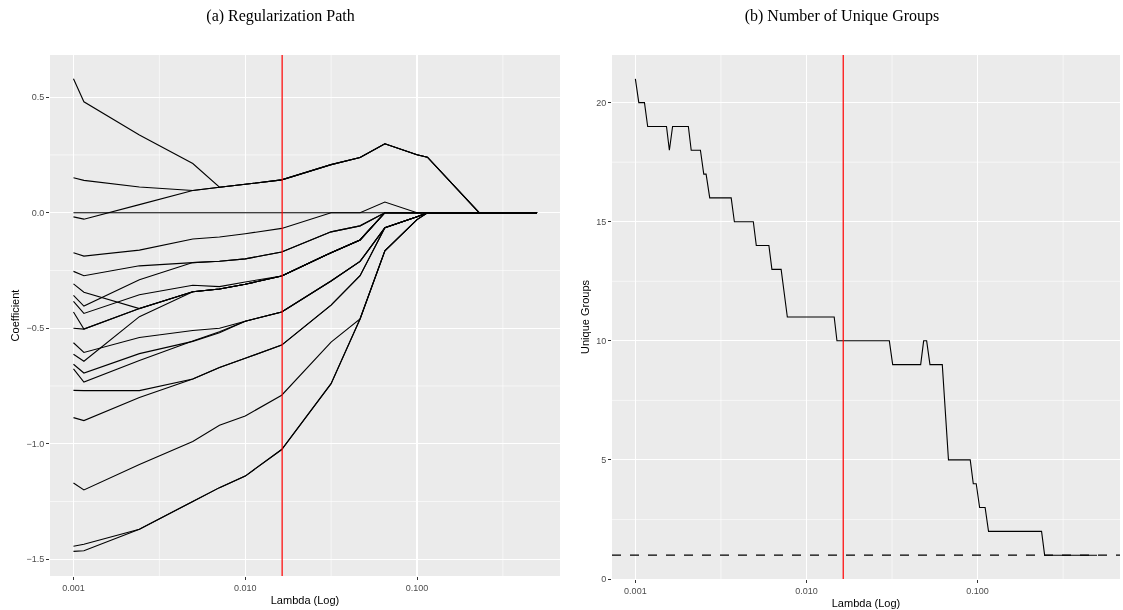  I want to click on y-tick-label: 0, so click(604, 579).